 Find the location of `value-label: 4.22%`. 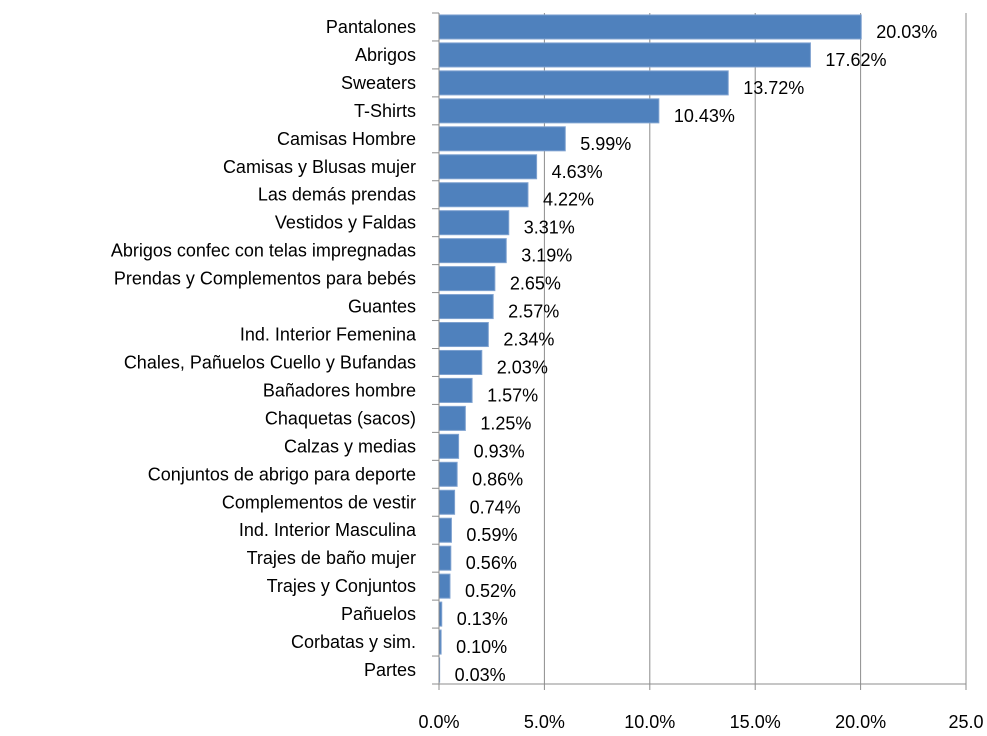

value-label: 4.22% is located at coordinates (568, 200).